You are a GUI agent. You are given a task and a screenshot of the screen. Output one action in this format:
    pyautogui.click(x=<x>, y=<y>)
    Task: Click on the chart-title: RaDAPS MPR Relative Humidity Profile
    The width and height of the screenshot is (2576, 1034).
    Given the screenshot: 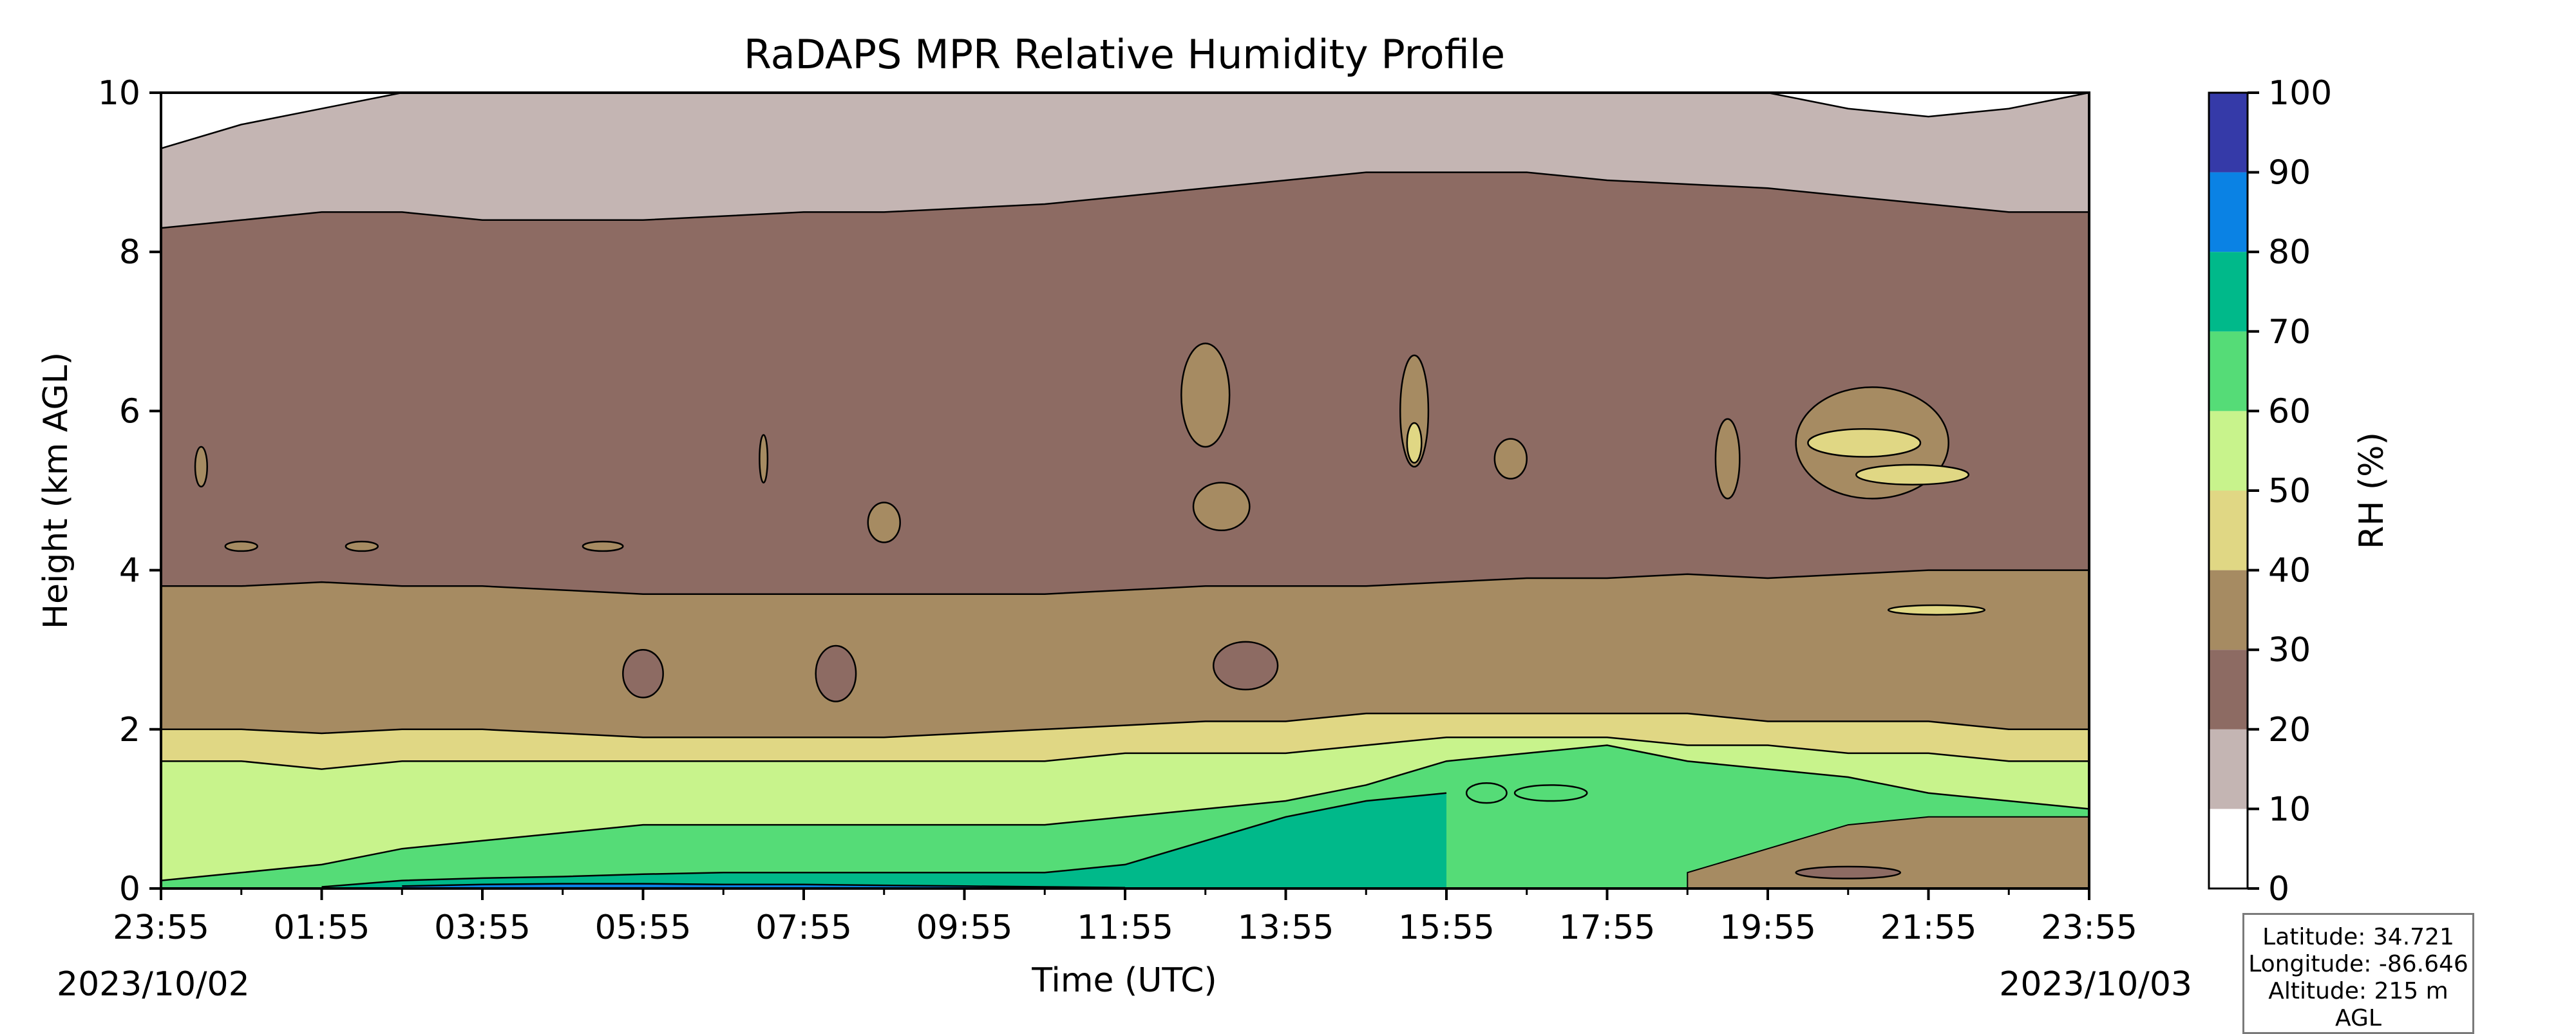 What is the action you would take?
    pyautogui.click(x=1125, y=54)
    